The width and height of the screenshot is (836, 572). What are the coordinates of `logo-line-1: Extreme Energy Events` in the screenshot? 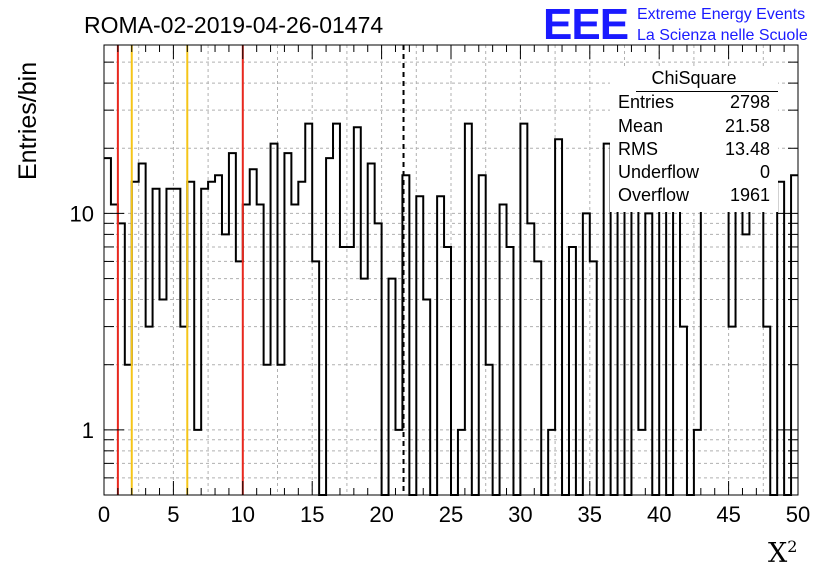 It's located at (721, 14).